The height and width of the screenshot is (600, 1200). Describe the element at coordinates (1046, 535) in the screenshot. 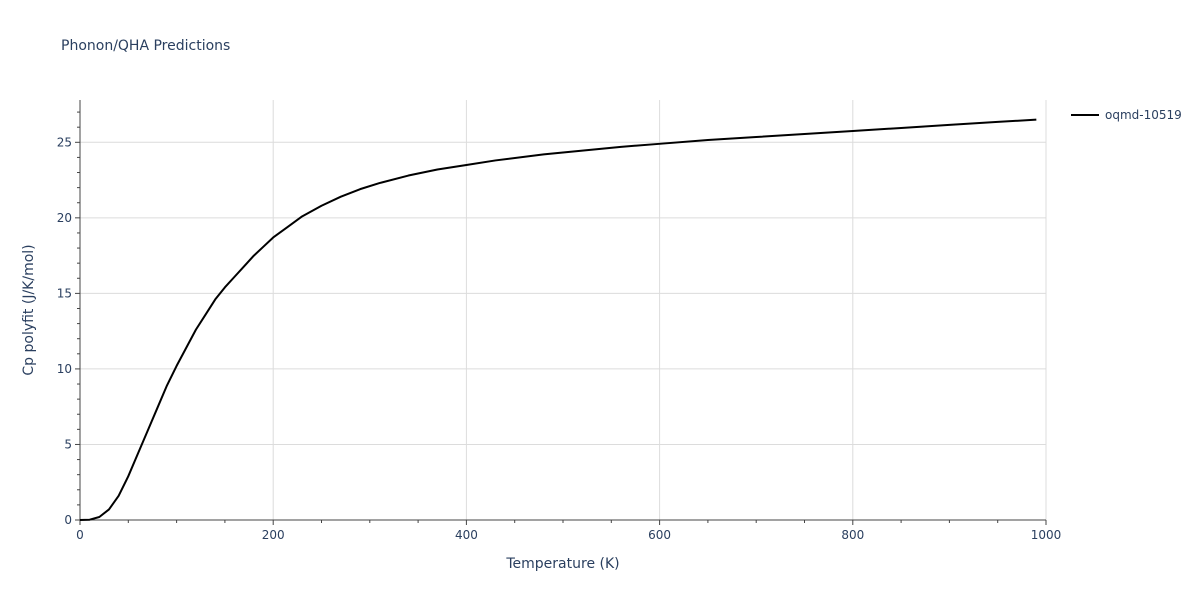

I see `x-tick-label: 1000` at that location.